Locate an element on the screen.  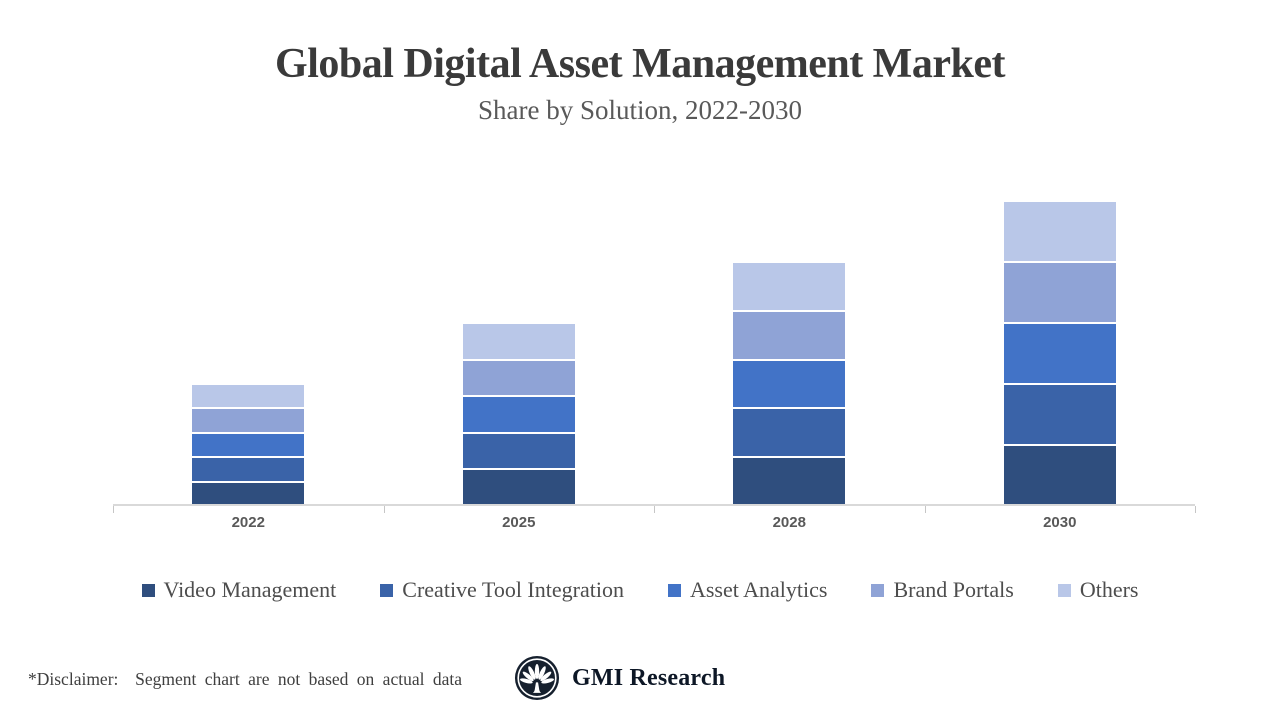
chart-title: Global Digital Asset Management Market is located at coordinates (640, 64).